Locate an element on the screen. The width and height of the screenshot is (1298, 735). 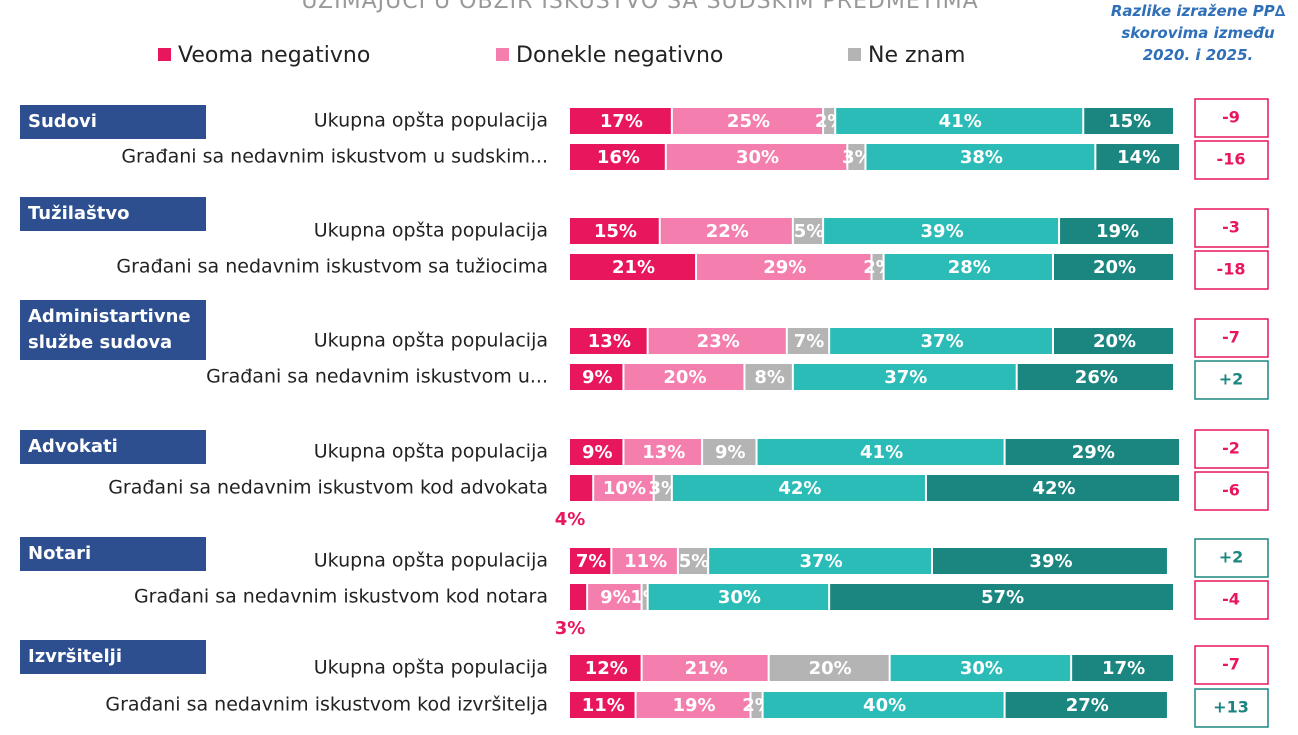
delta-label: -7 is located at coordinates (1231, 337).